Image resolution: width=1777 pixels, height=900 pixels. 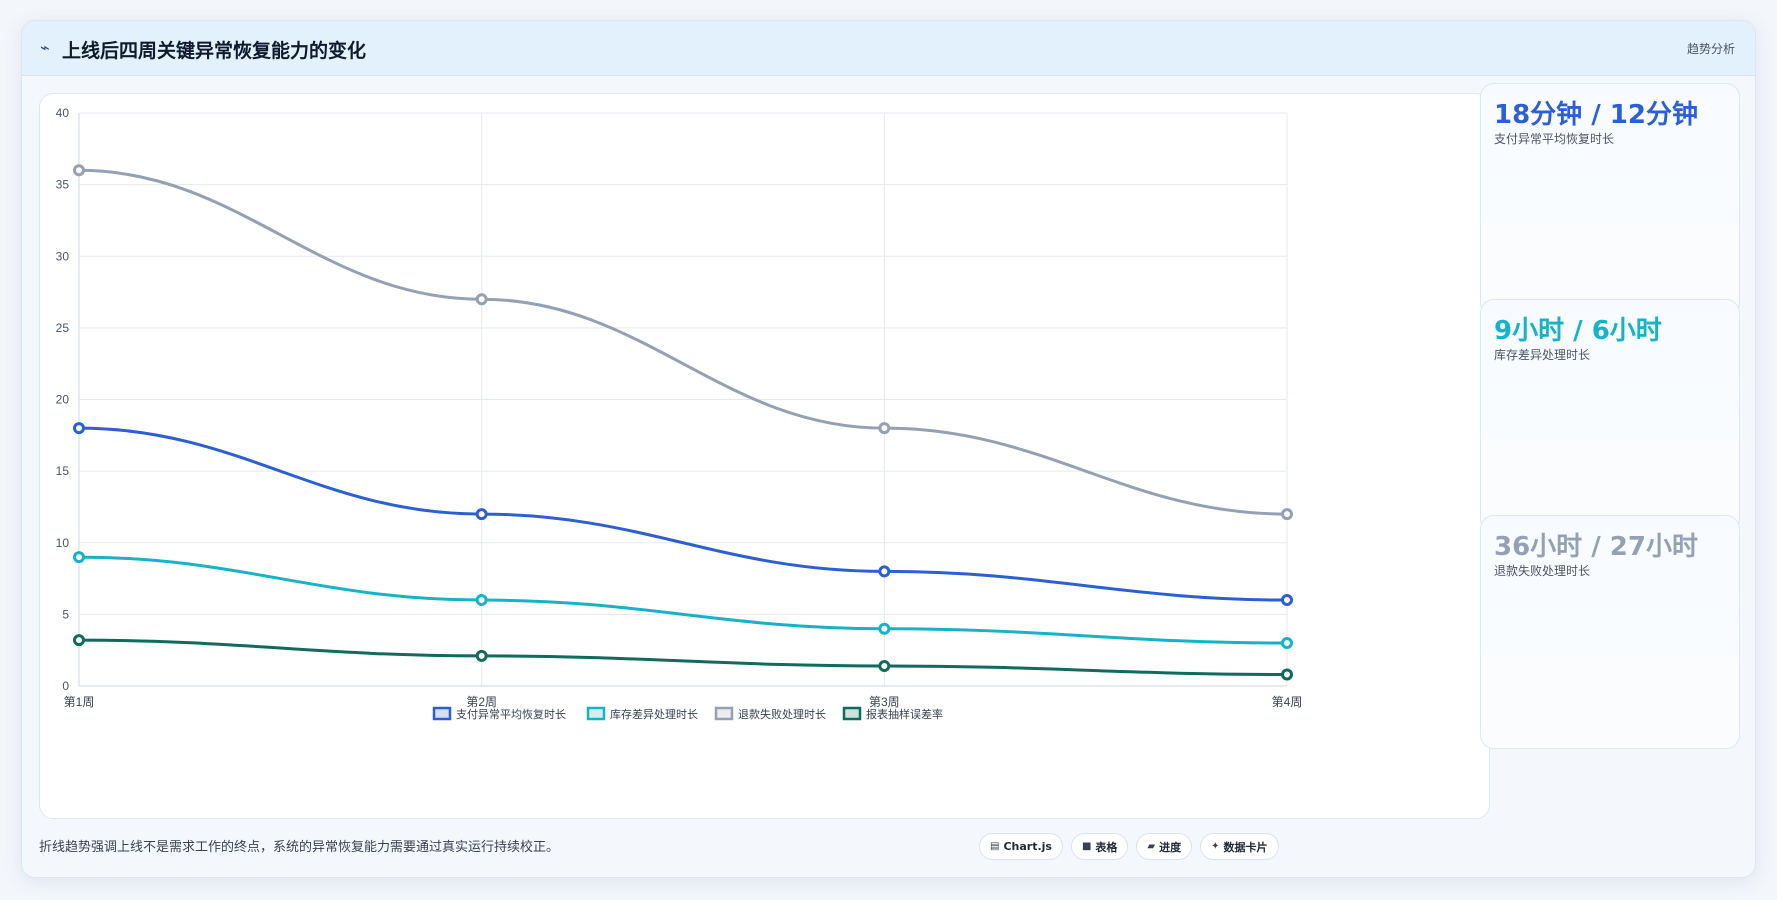 What do you see at coordinates (1578, 331) in the screenshot?
I see `kpi-value: 9小时 / 6小时` at bounding box center [1578, 331].